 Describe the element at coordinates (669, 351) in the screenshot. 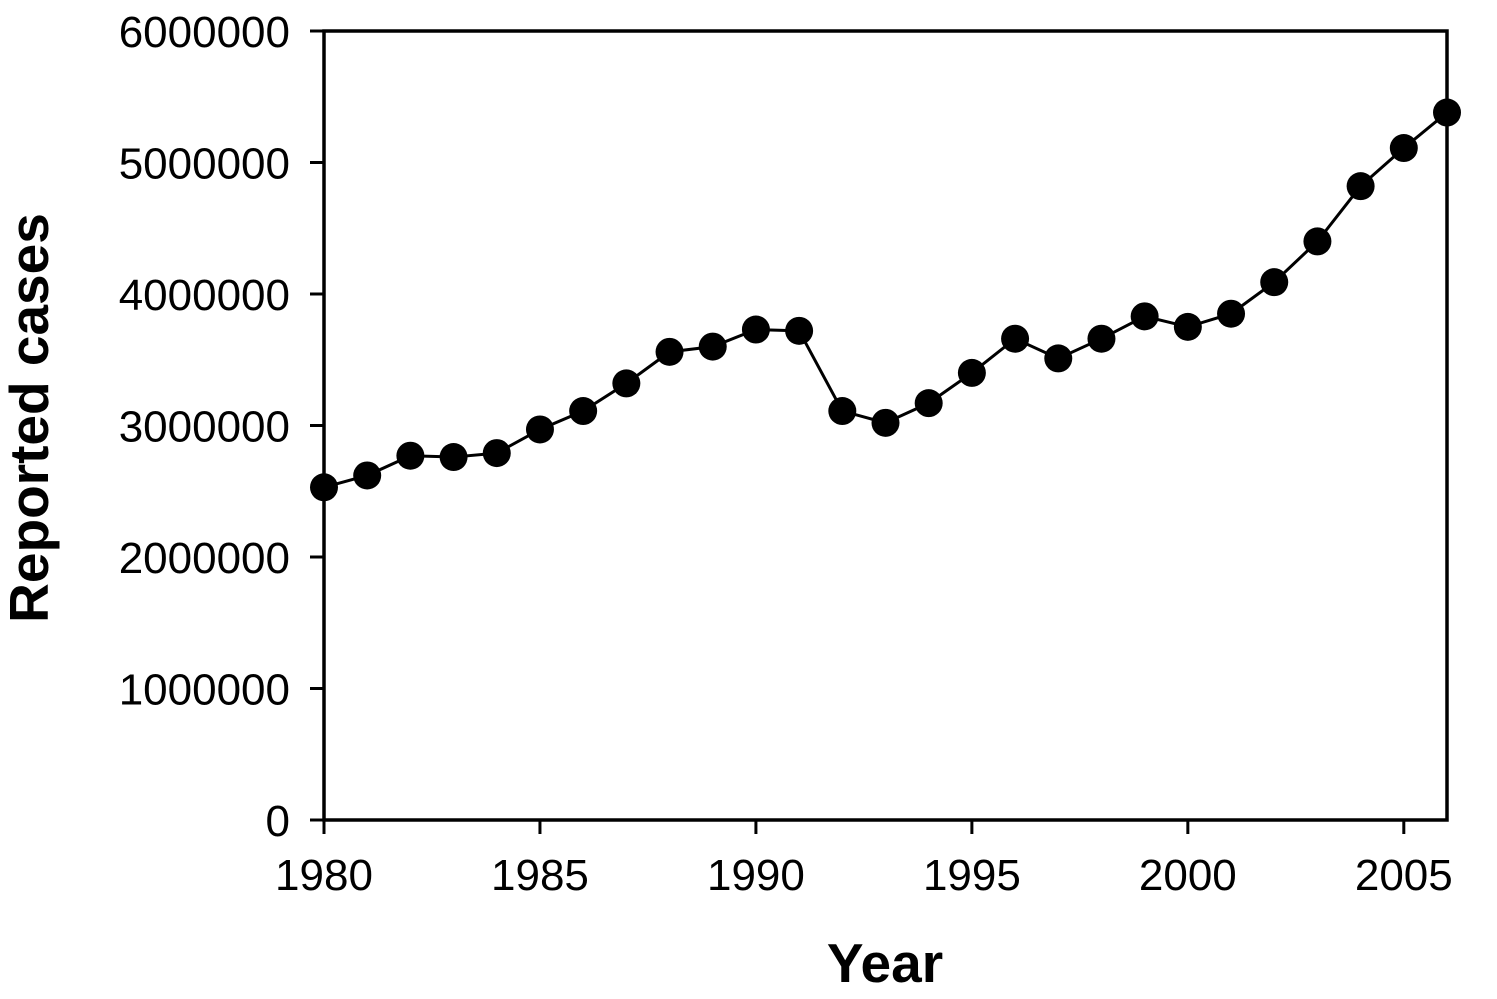

I see `data-point-1988` at that location.